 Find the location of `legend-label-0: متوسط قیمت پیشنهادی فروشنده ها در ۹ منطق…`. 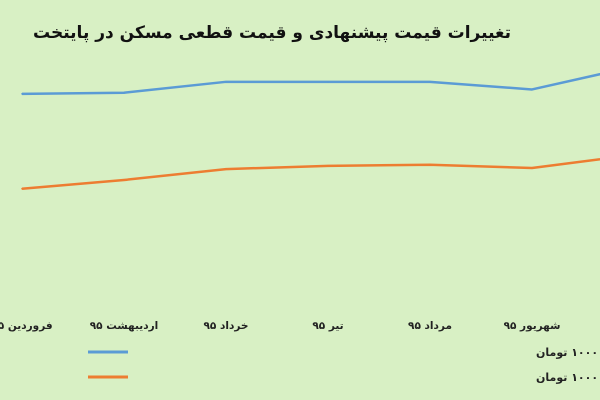

legend-label-0: متوسط قیمت پیشنهادی فروشنده ها در ۹ منطق… is located at coordinates (568, 352).